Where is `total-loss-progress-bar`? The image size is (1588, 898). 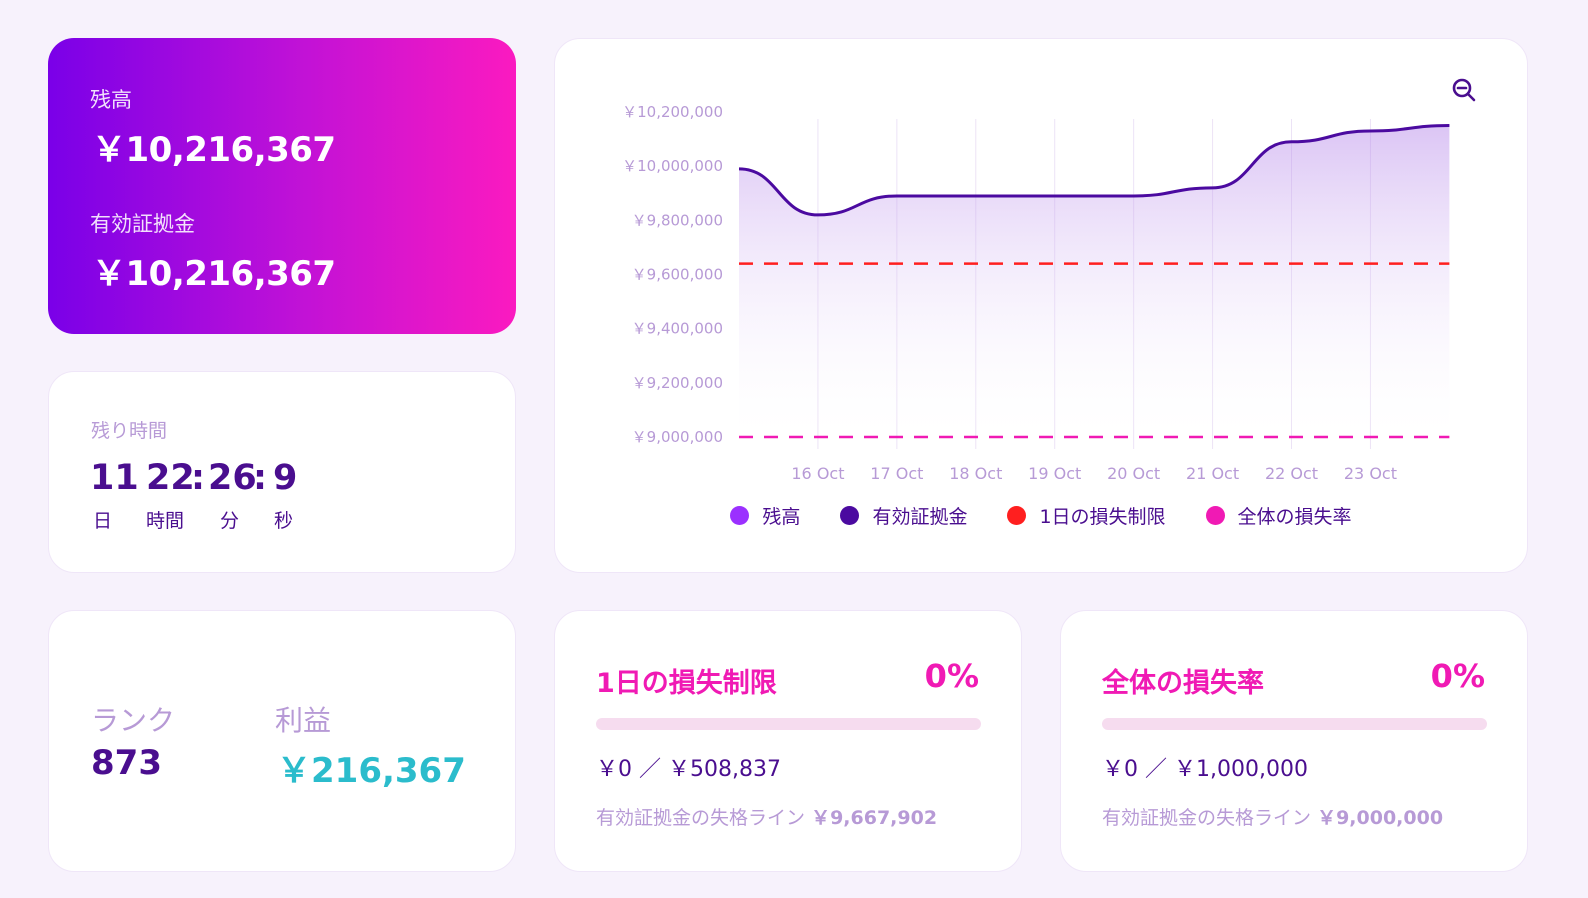
total-loss-progress-bar is located at coordinates (1294, 724).